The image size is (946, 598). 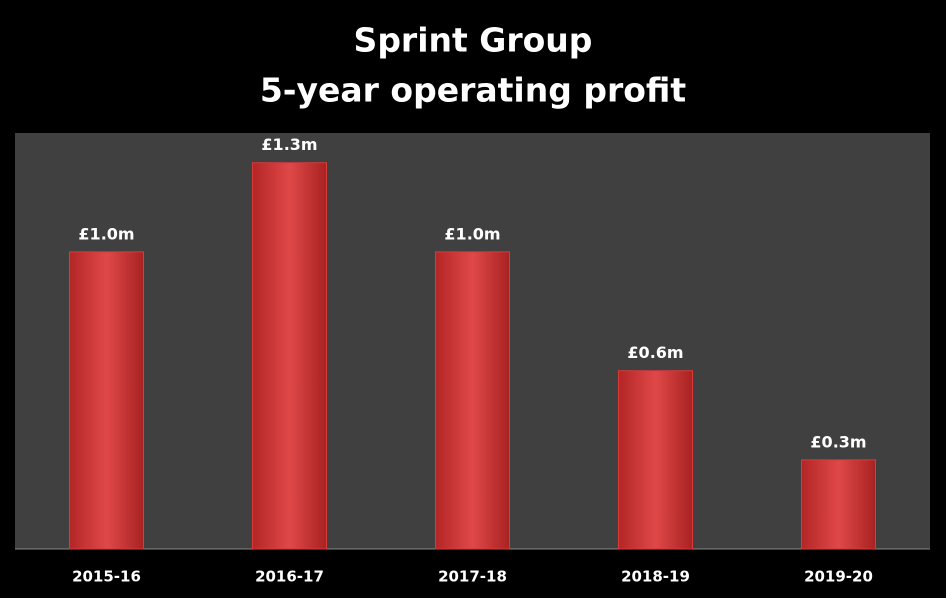 I want to click on value-label: £0.6m, so click(x=655, y=352).